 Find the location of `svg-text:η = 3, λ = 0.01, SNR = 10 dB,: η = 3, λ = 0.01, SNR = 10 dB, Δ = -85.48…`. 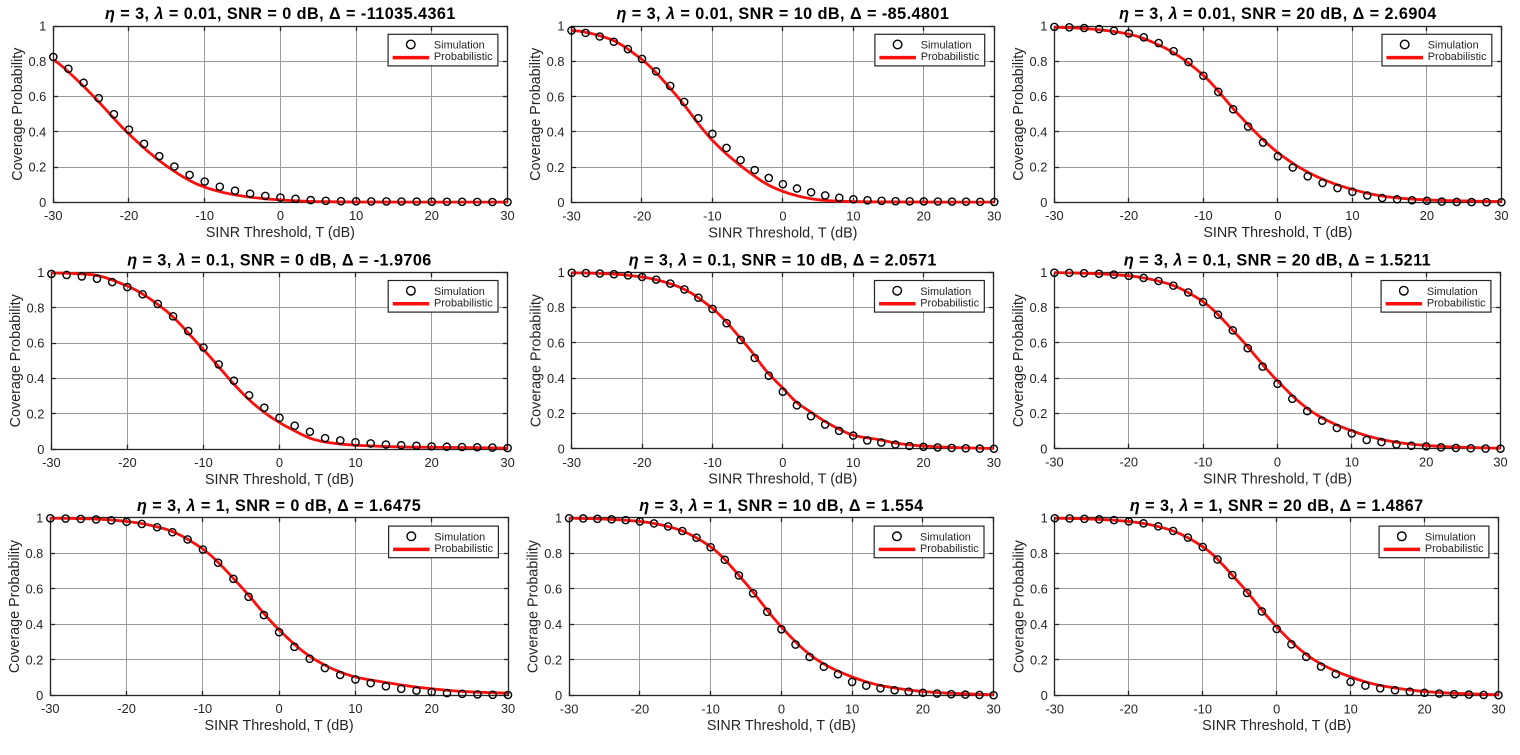

svg-text:η = 3, λ = 0.01, SNR = 10 dB,: η = 3, λ = 0.01, SNR = 10 dB, Δ = -85.48… is located at coordinates (782, 14).